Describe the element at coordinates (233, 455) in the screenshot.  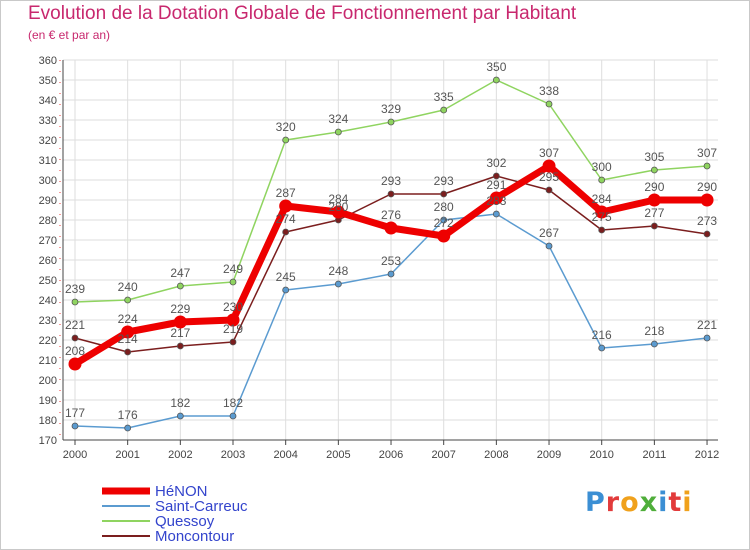
I see `x-tick-label: 2003` at that location.